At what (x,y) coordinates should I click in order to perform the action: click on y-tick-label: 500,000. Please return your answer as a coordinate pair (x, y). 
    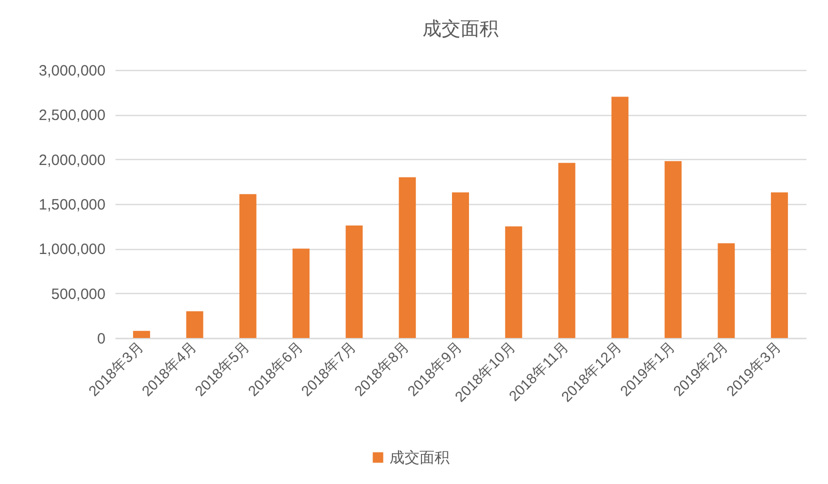
    Looking at the image, I should click on (78, 294).